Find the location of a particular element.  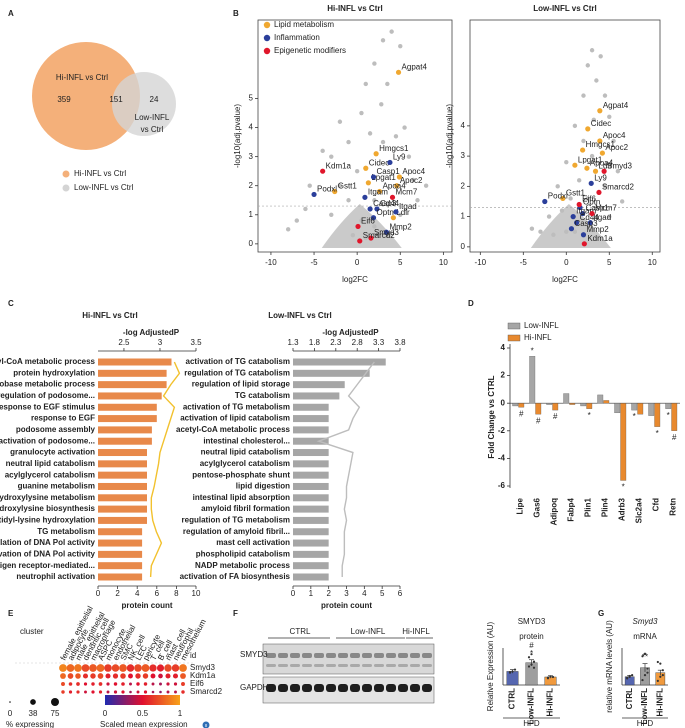

chart-title: protein is located at coordinates (531, 636).